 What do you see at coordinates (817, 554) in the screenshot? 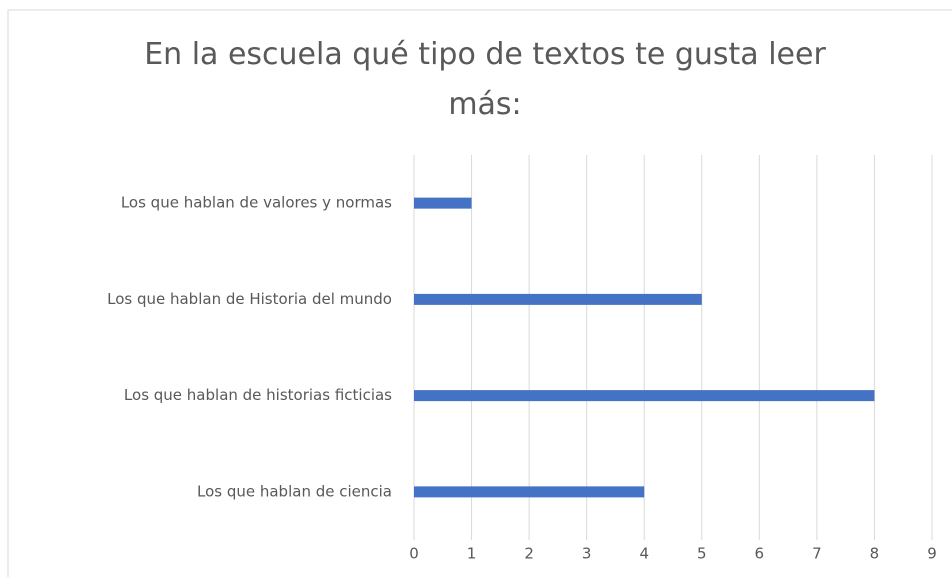
I see `x-tick-label: 7` at bounding box center [817, 554].